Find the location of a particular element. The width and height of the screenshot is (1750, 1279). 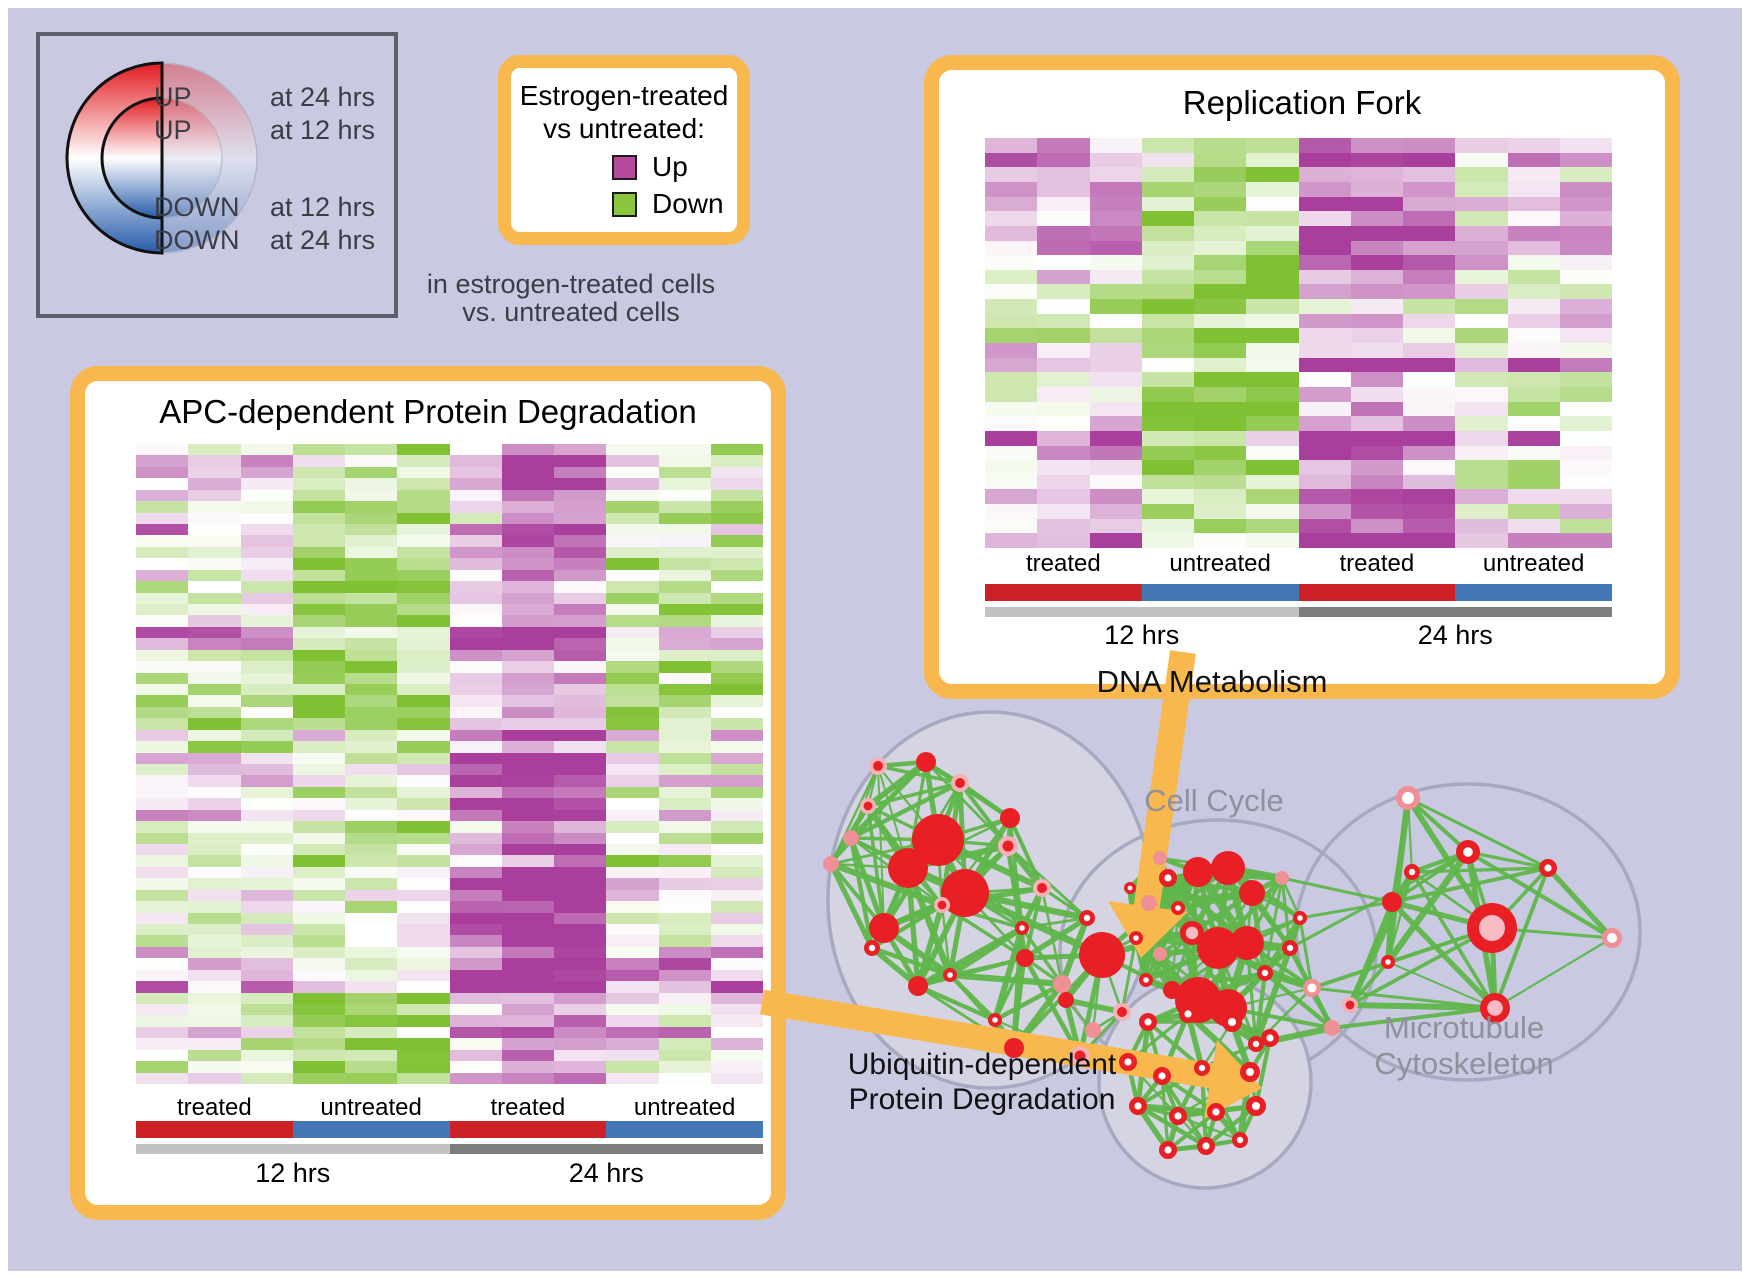

network-node-whitering is located at coordinates (1612, 938).